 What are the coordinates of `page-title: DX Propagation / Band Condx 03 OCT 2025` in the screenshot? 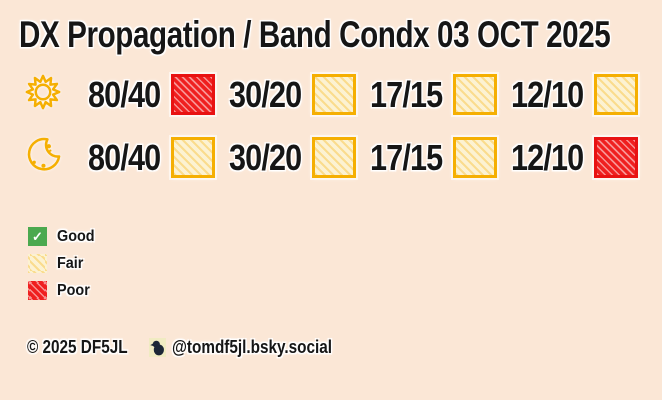 It's located at (315, 34).